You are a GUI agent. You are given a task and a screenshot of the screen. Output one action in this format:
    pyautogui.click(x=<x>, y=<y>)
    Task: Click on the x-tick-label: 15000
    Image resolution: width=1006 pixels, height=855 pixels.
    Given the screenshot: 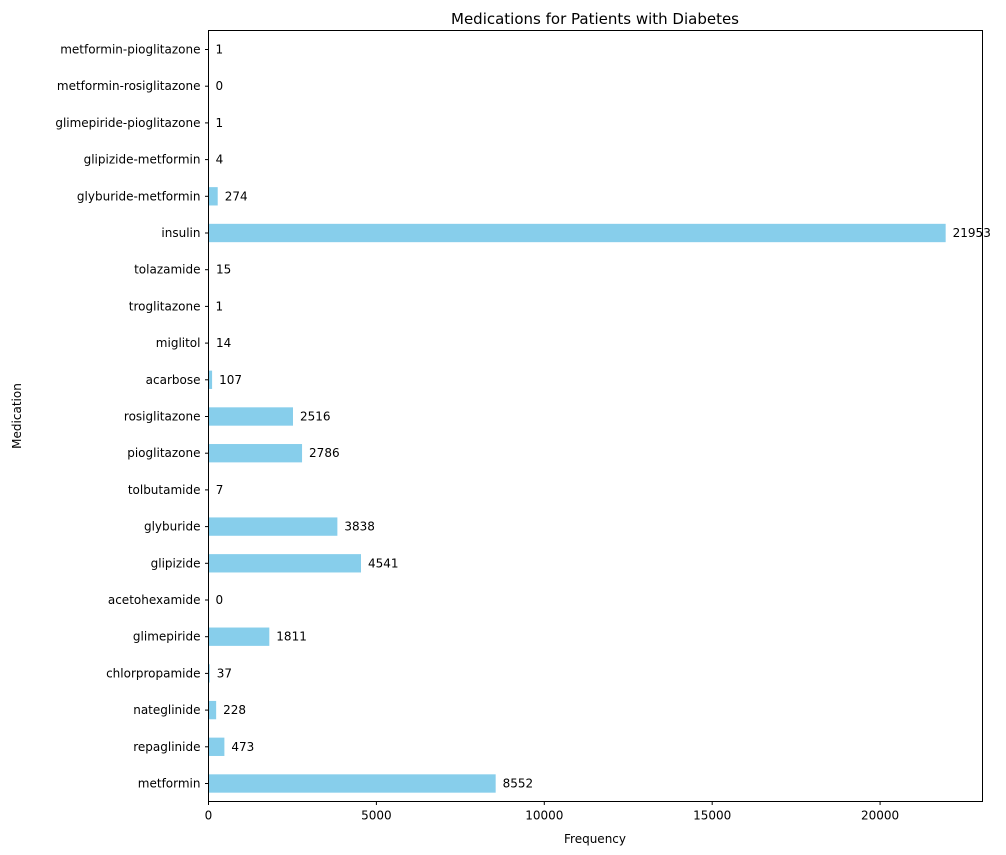 What is the action you would take?
    pyautogui.click(x=712, y=816)
    